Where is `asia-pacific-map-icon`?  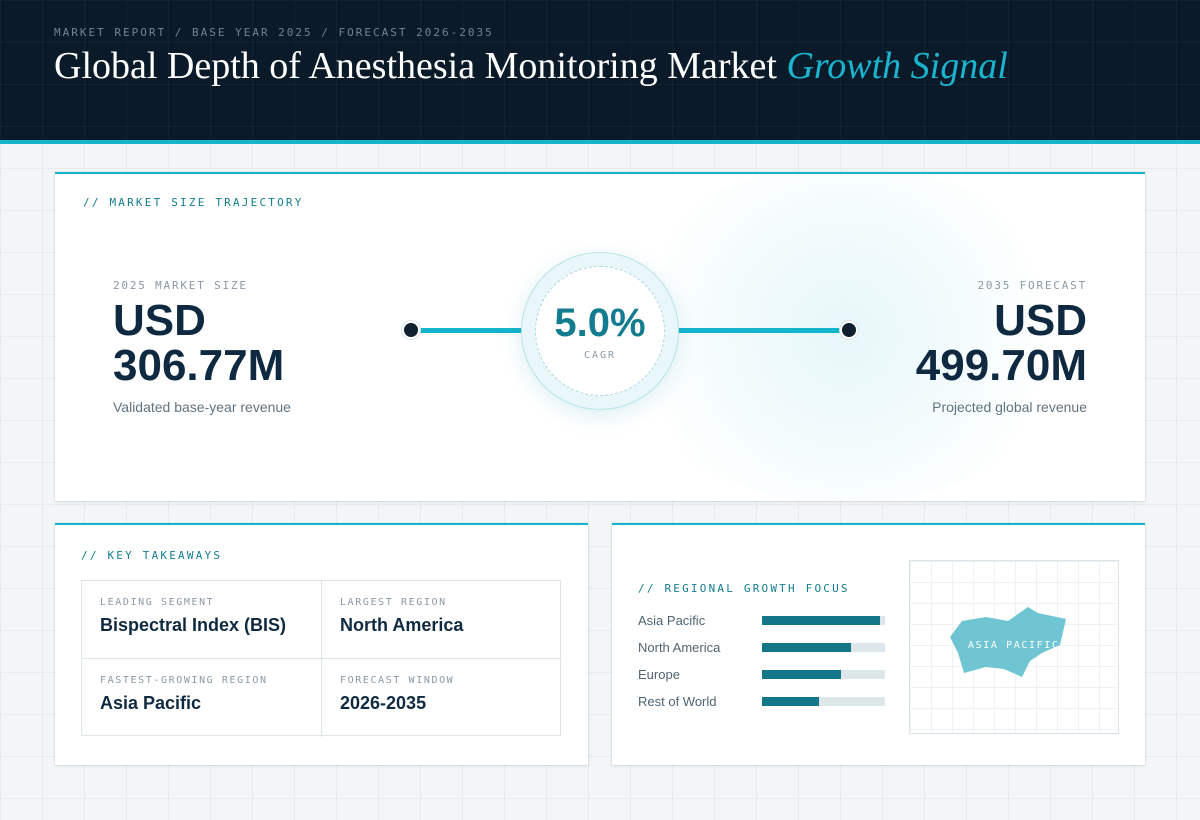
asia-pacific-map-icon is located at coordinates (1008, 642).